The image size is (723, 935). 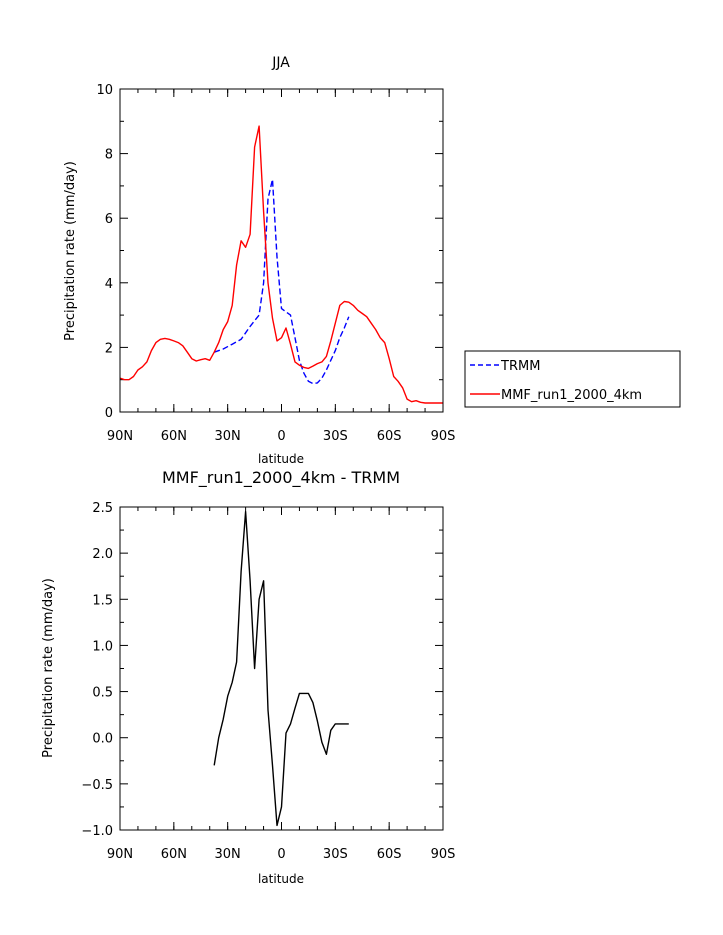 I want to click on y-tick-label: 2.0, so click(x=102, y=554).